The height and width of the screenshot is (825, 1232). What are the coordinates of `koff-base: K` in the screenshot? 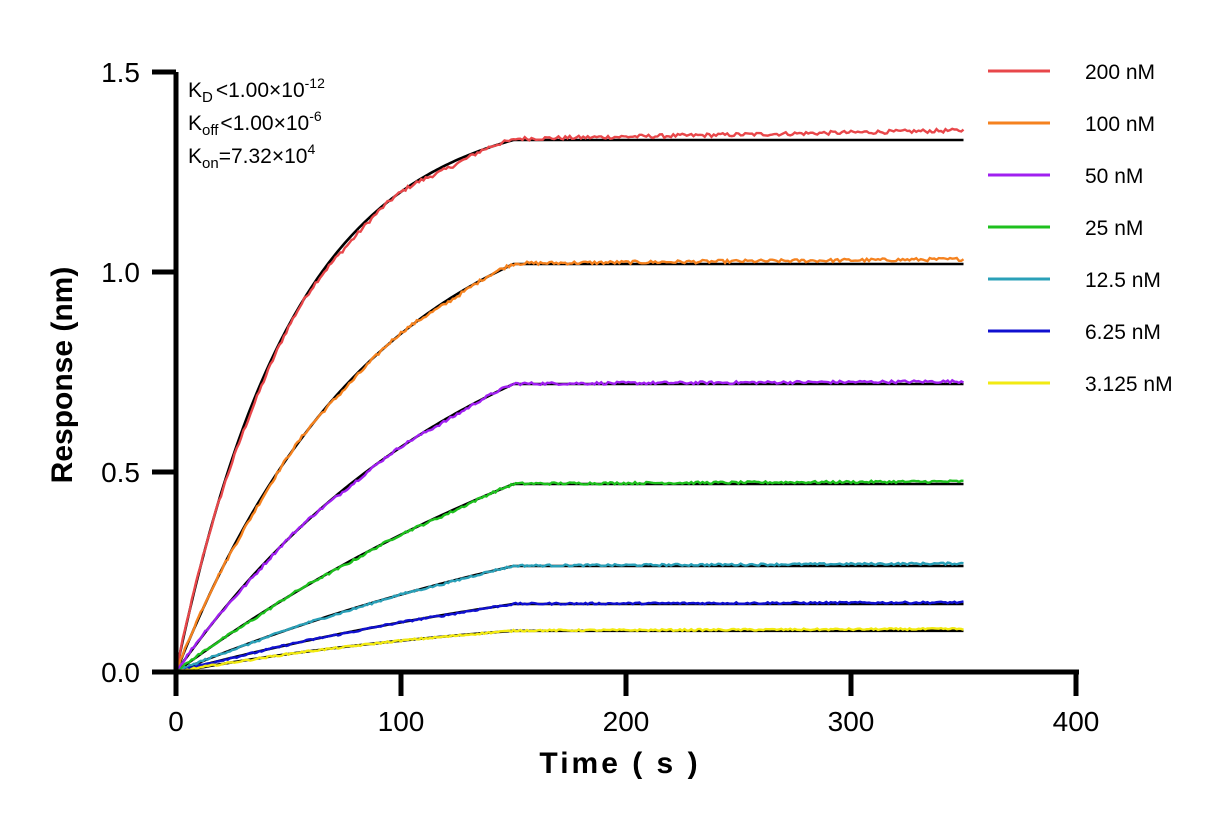 It's located at (195, 123).